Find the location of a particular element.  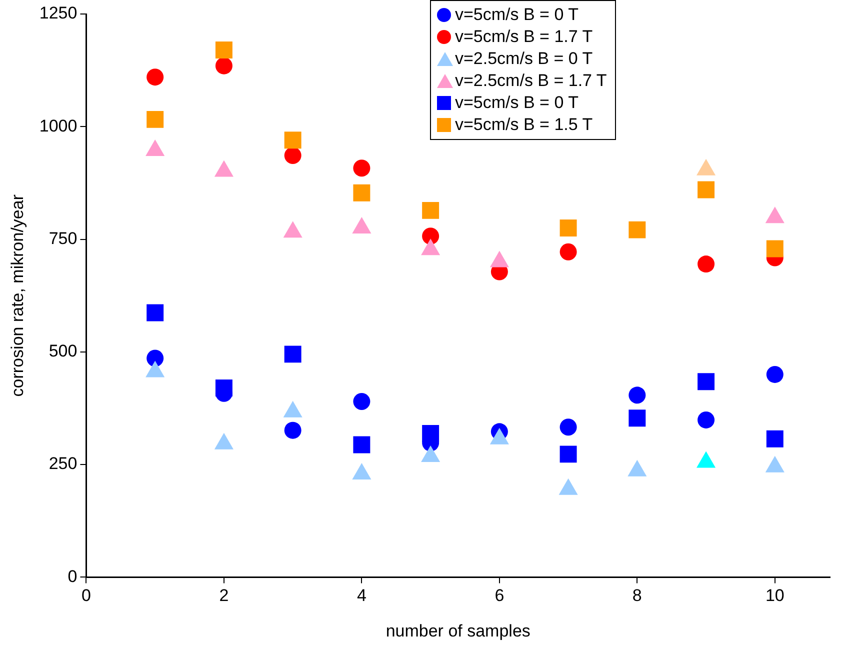

x-tick-label: 4 is located at coordinates (361, 596).